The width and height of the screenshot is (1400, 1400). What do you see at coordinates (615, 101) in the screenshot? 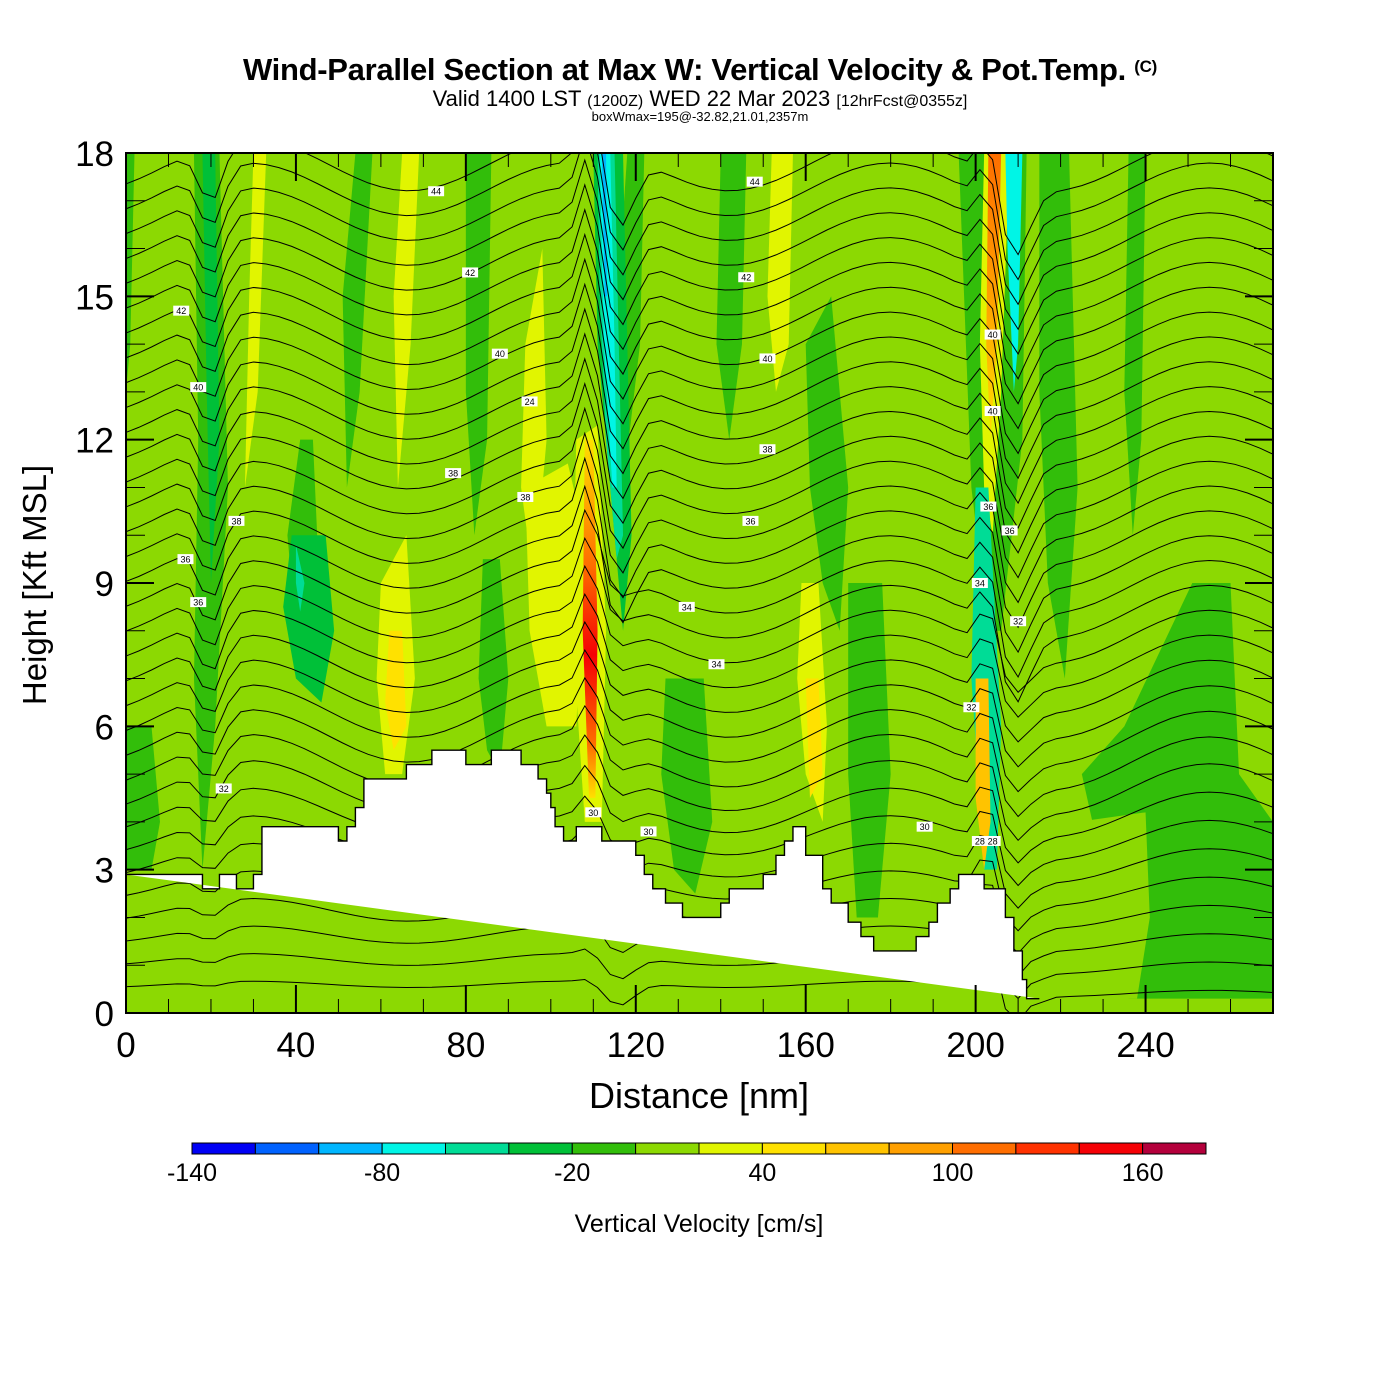
I see `valid-time-utc: (1200Z)` at bounding box center [615, 101].